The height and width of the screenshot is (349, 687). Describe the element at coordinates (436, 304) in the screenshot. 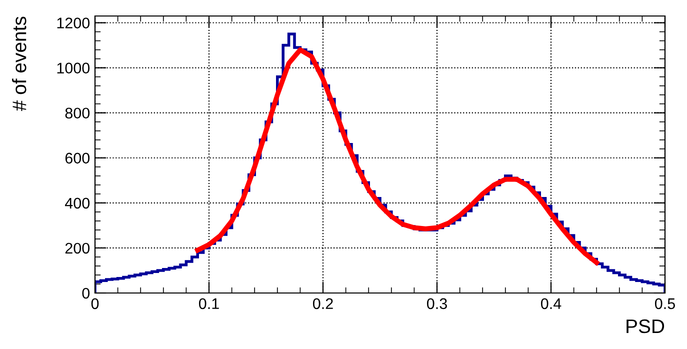

I see `x-tick-label: 0.3` at that location.